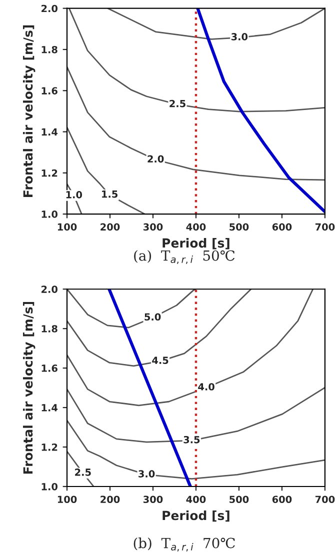 The height and width of the screenshot is (556, 335). I want to click on text: (a) T$_{a,r,i}$ 50℃, so click(184, 257).